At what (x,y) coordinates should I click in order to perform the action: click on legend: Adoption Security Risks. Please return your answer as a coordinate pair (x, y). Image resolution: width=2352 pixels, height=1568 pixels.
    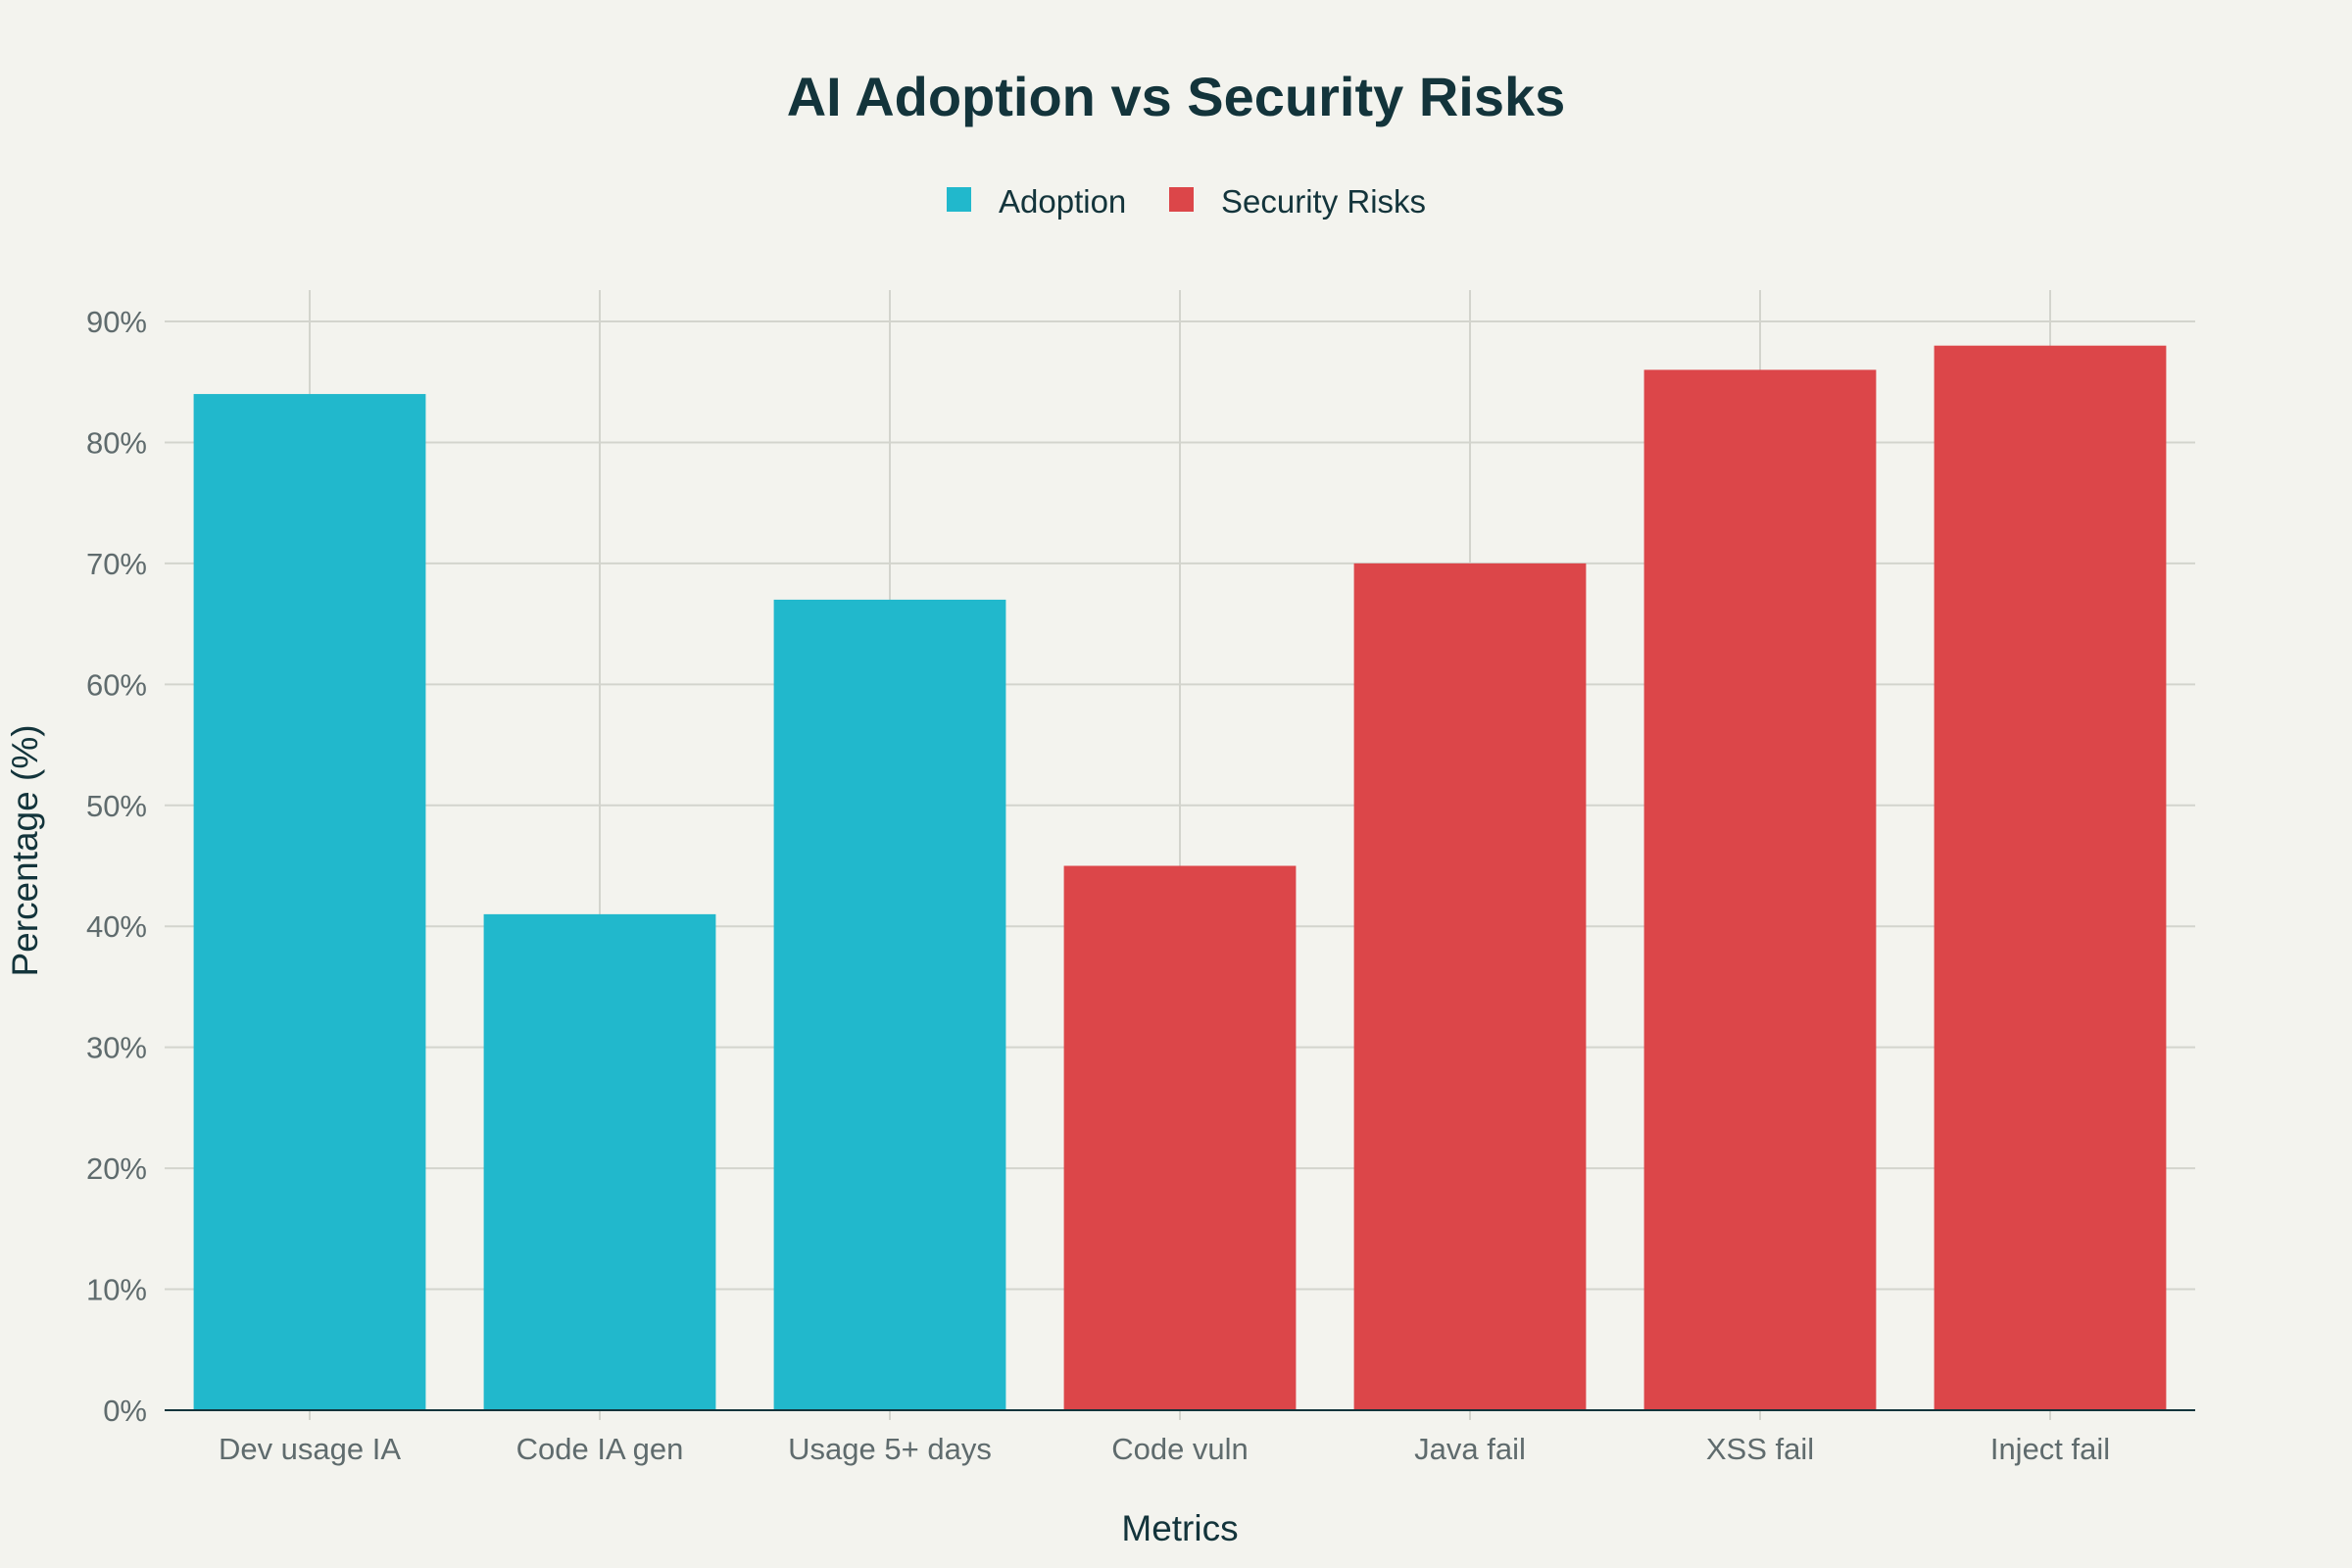
    Looking at the image, I should click on (1186, 201).